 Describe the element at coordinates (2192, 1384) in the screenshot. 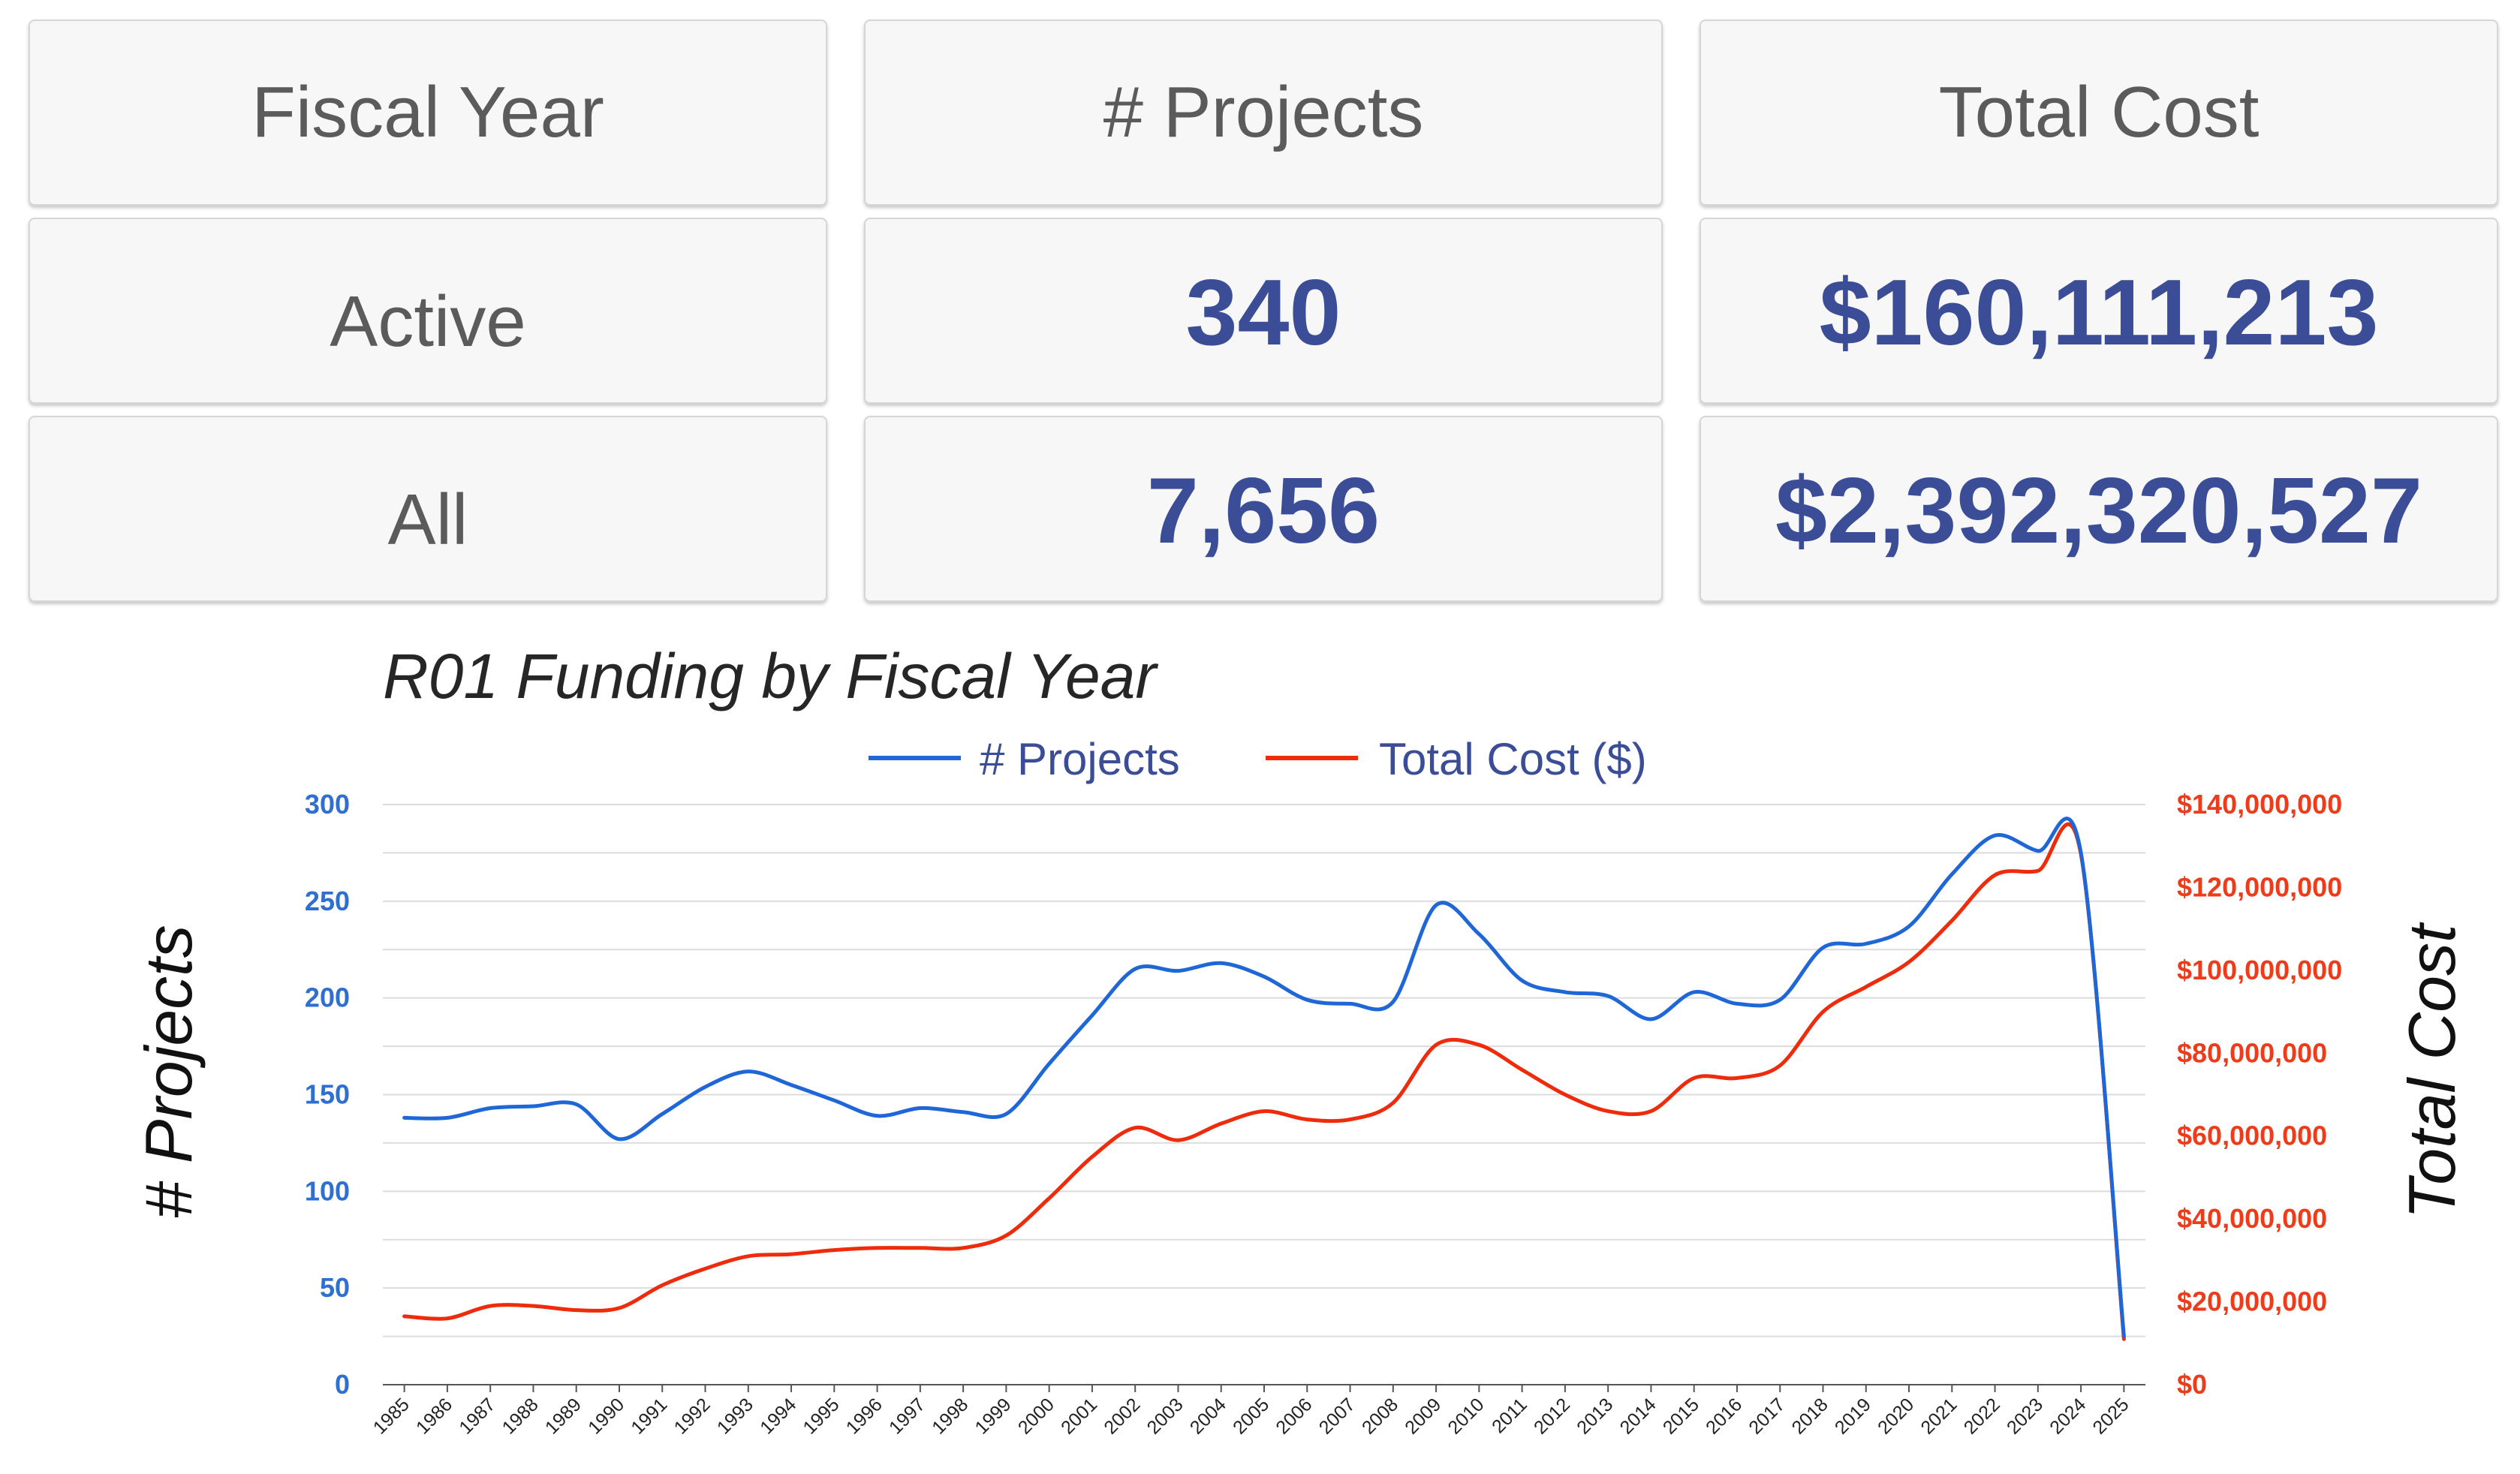

I see `y-right-tick-label: $0` at that location.